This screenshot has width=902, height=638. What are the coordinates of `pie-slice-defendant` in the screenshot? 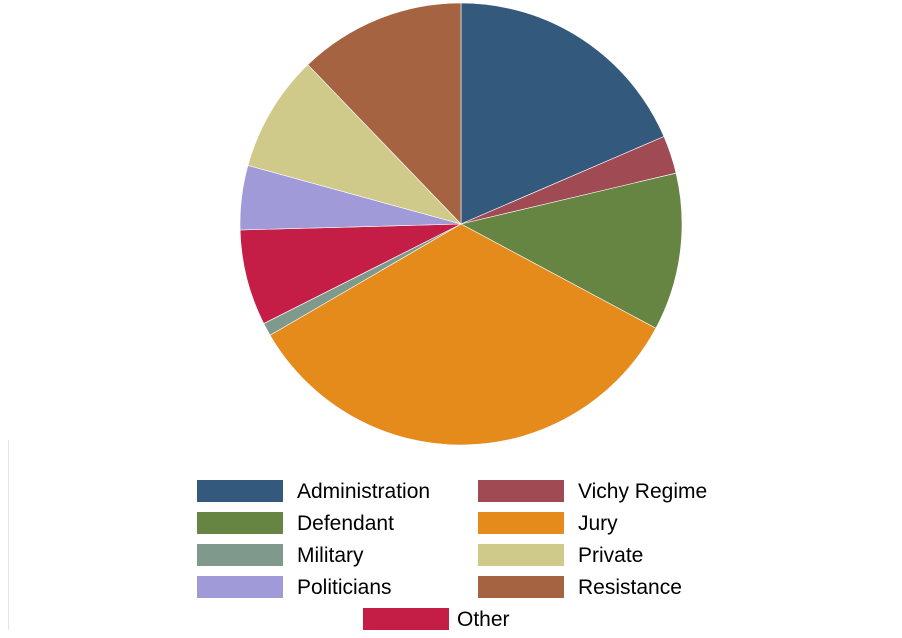 It's located at (571, 250).